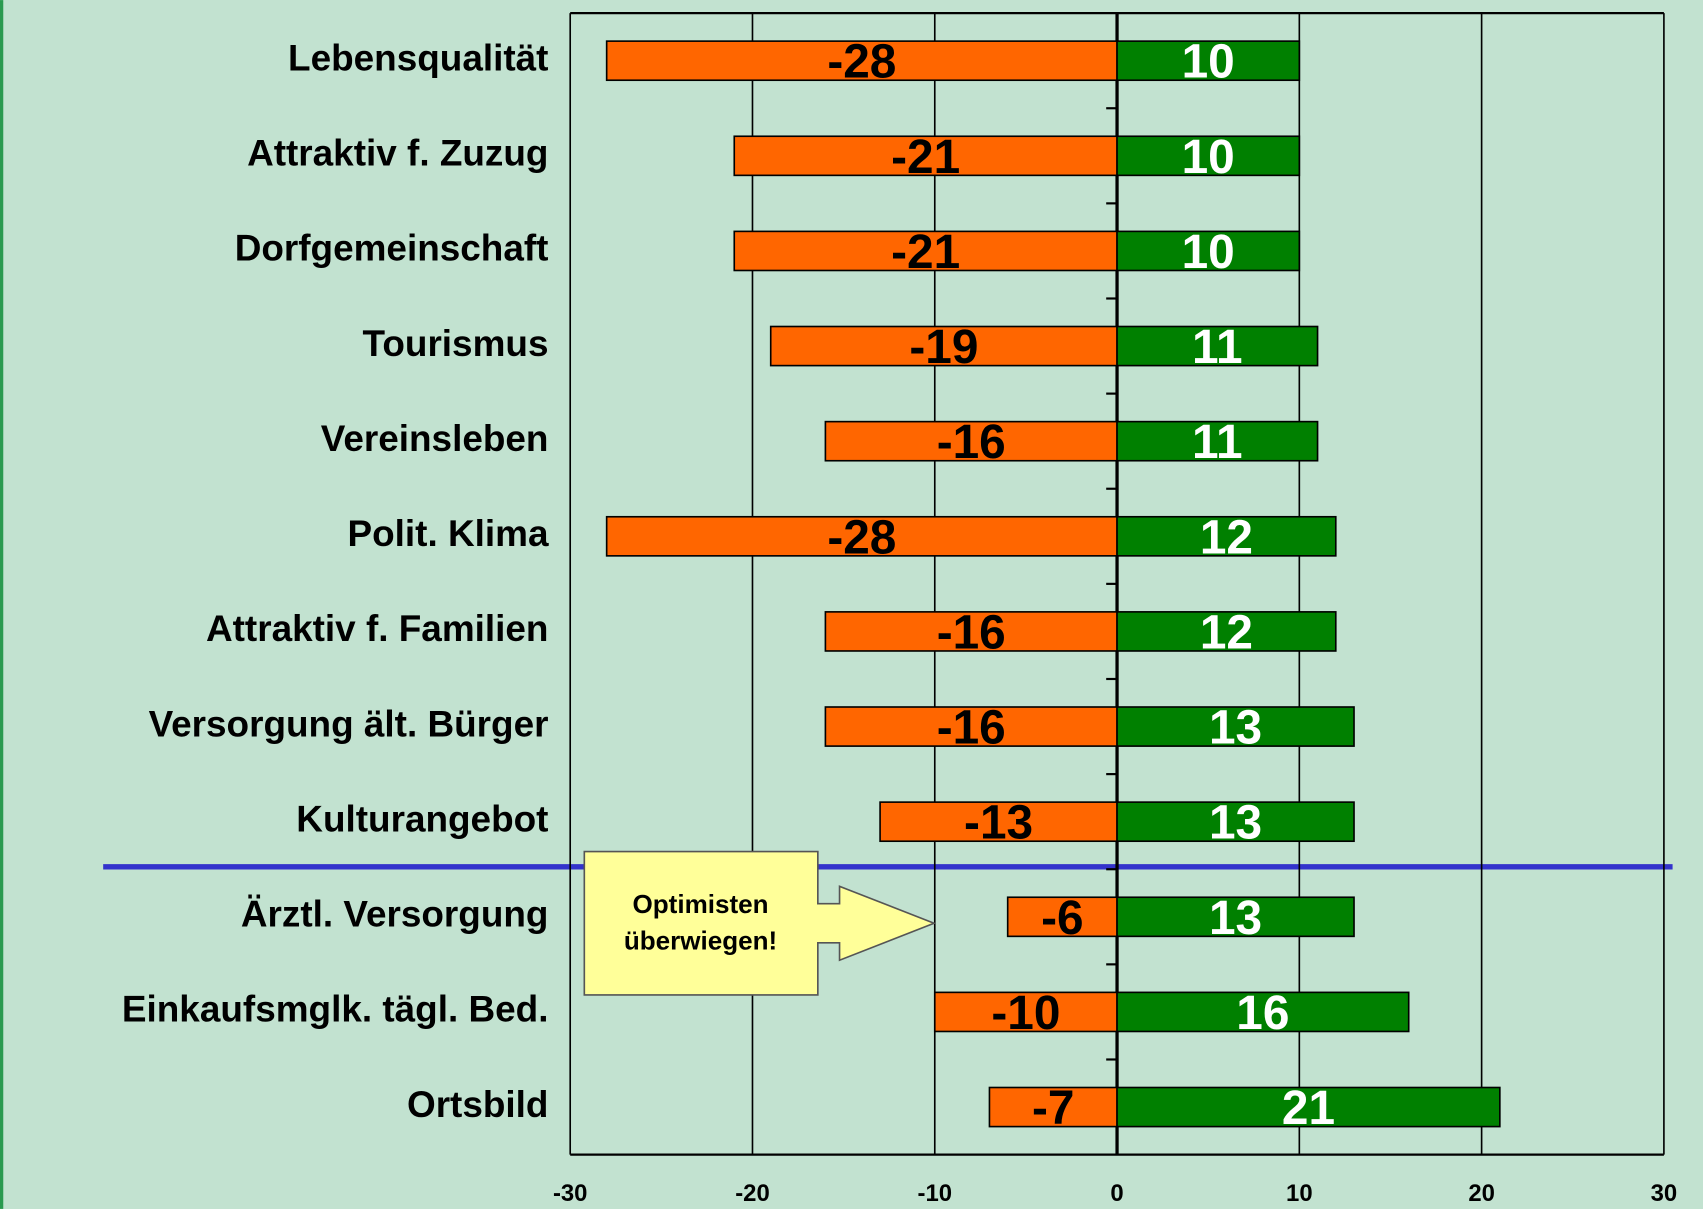 Image resolution: width=1703 pixels, height=1209 pixels. Describe the element at coordinates (700, 941) in the screenshot. I see `callout-line: überwiegen!` at that location.